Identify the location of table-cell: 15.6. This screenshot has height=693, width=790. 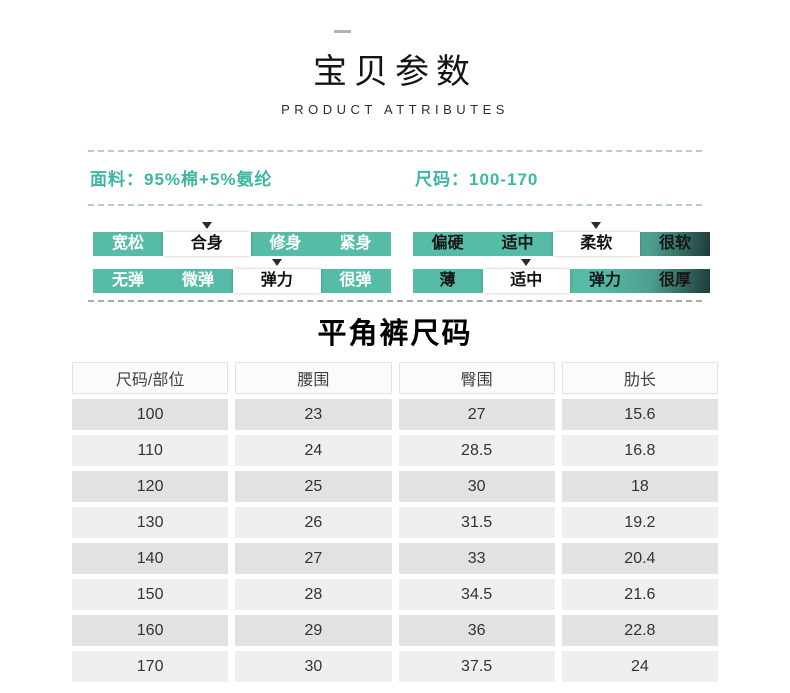
(639, 414).